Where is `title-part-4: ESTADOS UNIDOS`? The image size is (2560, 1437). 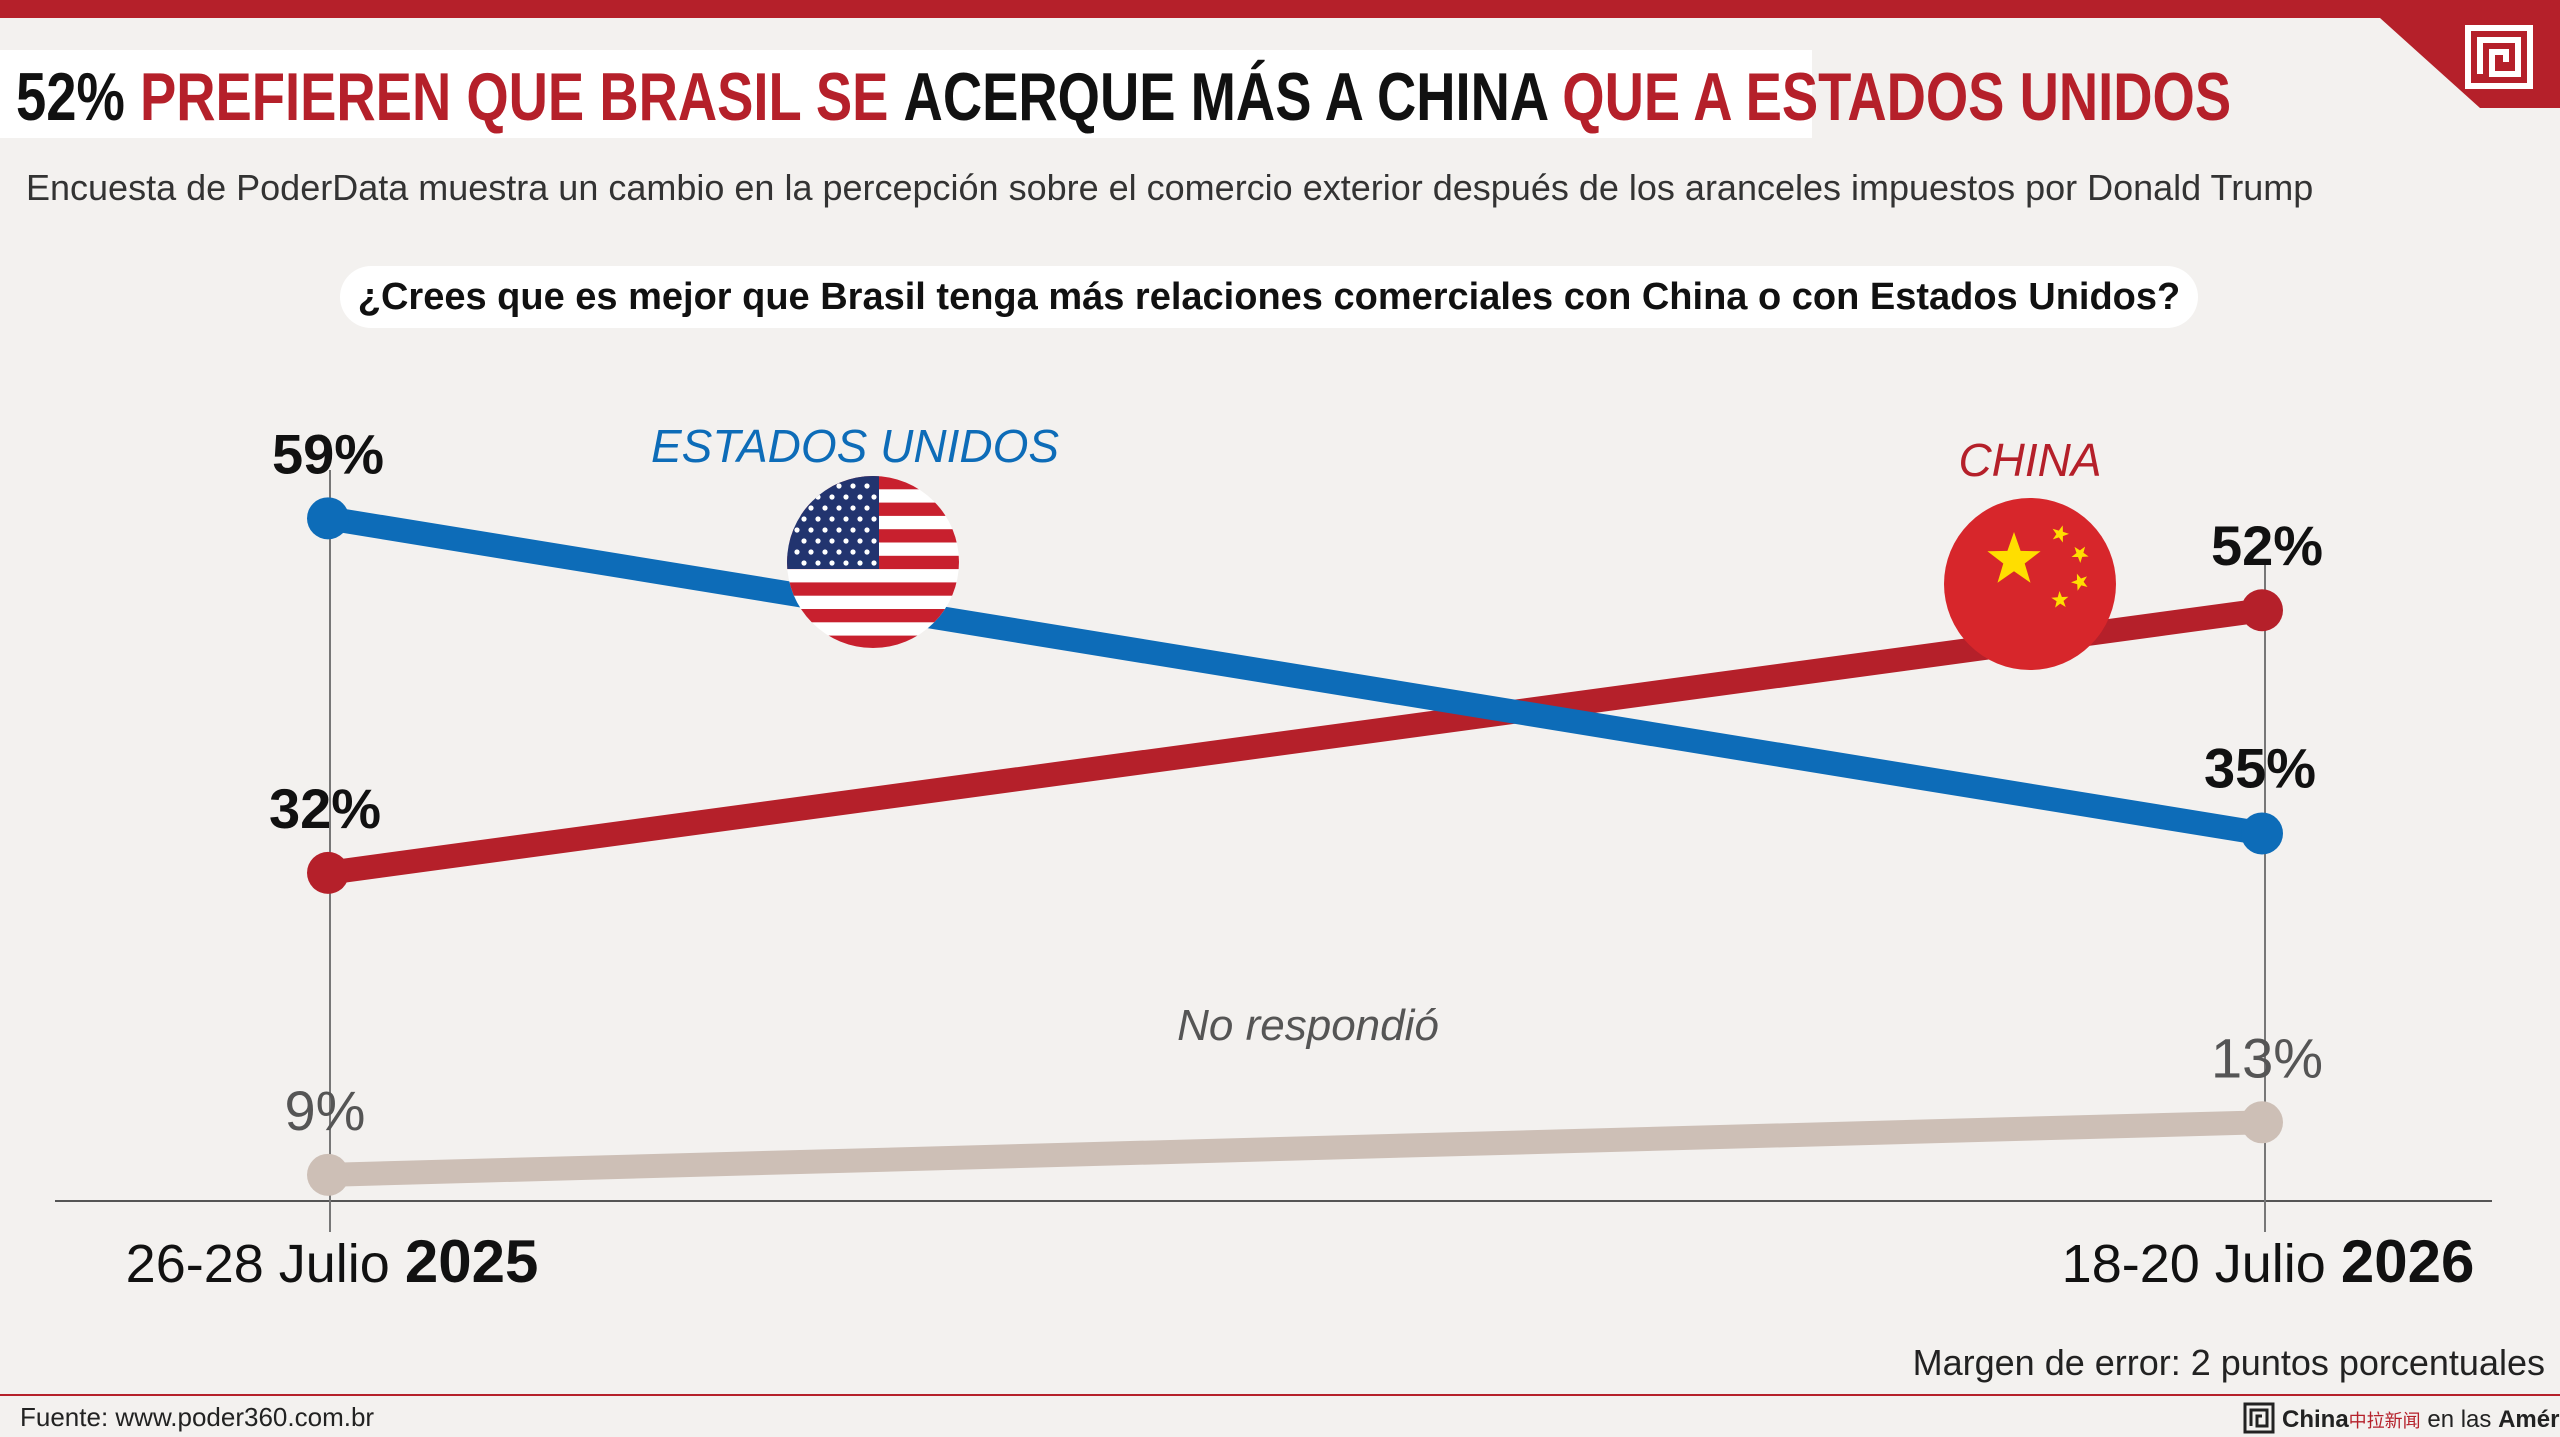 title-part-4: ESTADOS UNIDOS is located at coordinates (1989, 97).